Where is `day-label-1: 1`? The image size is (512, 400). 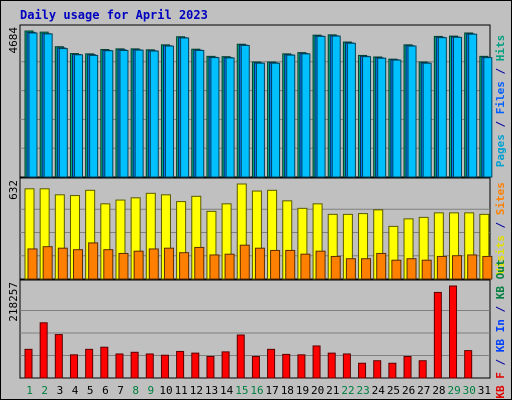 day-label-1: 1 is located at coordinates (29, 390).